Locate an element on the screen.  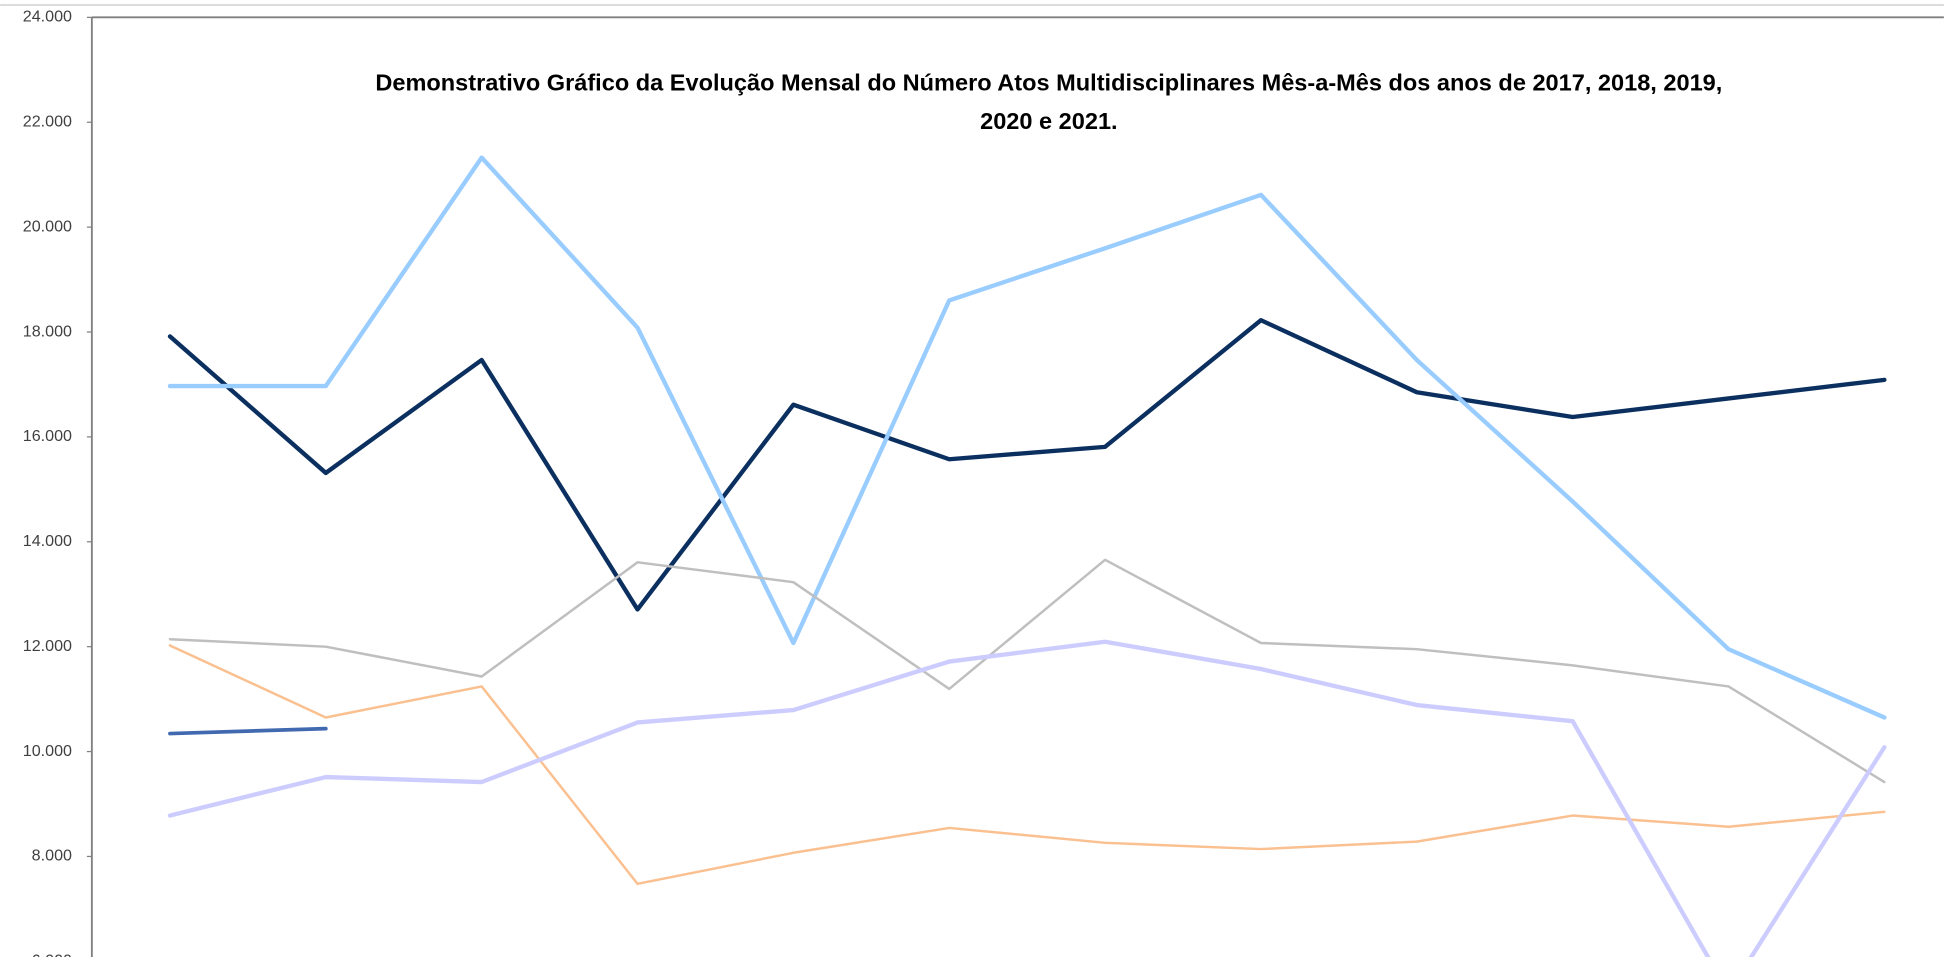
y-tick-label: 16.000 is located at coordinates (47, 436).